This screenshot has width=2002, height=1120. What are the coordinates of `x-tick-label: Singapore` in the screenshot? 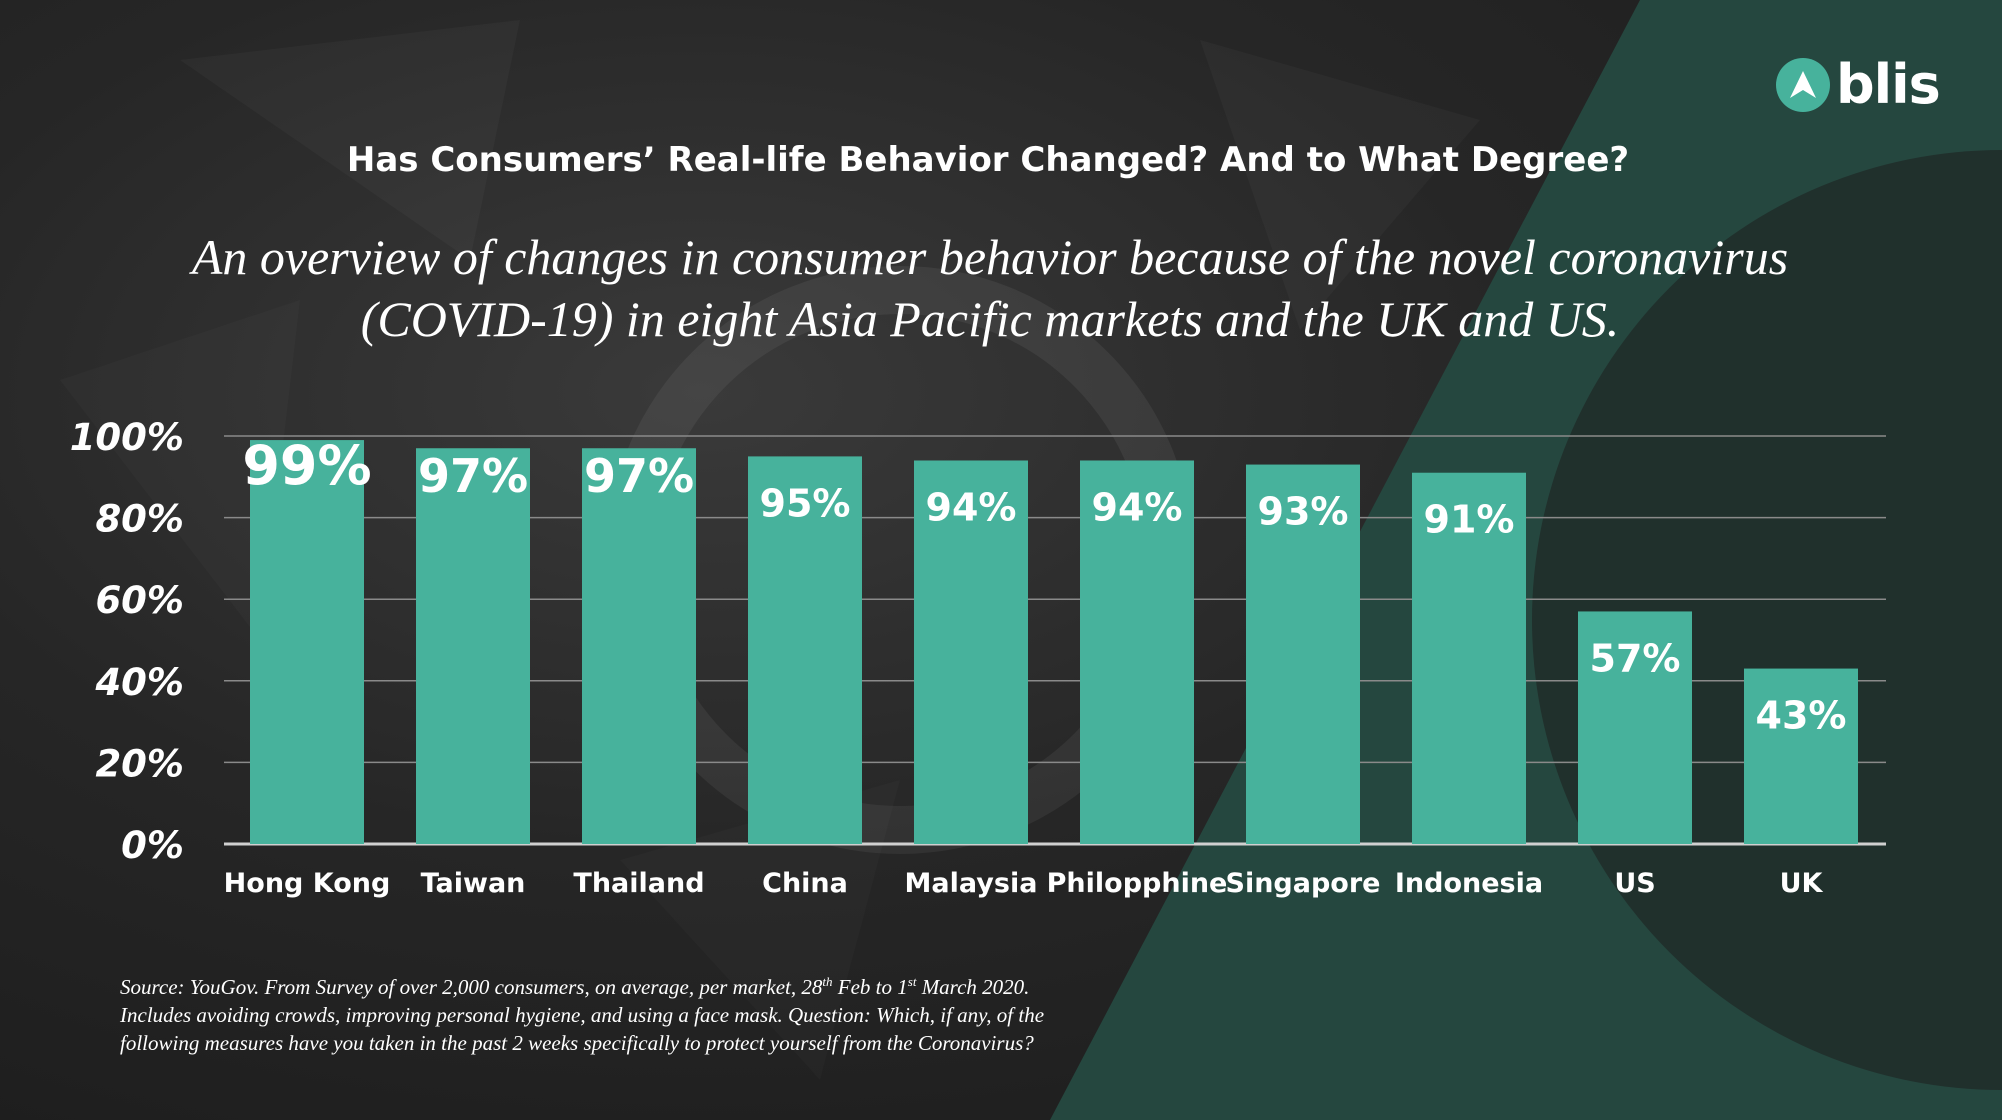 It's located at (1303, 883).